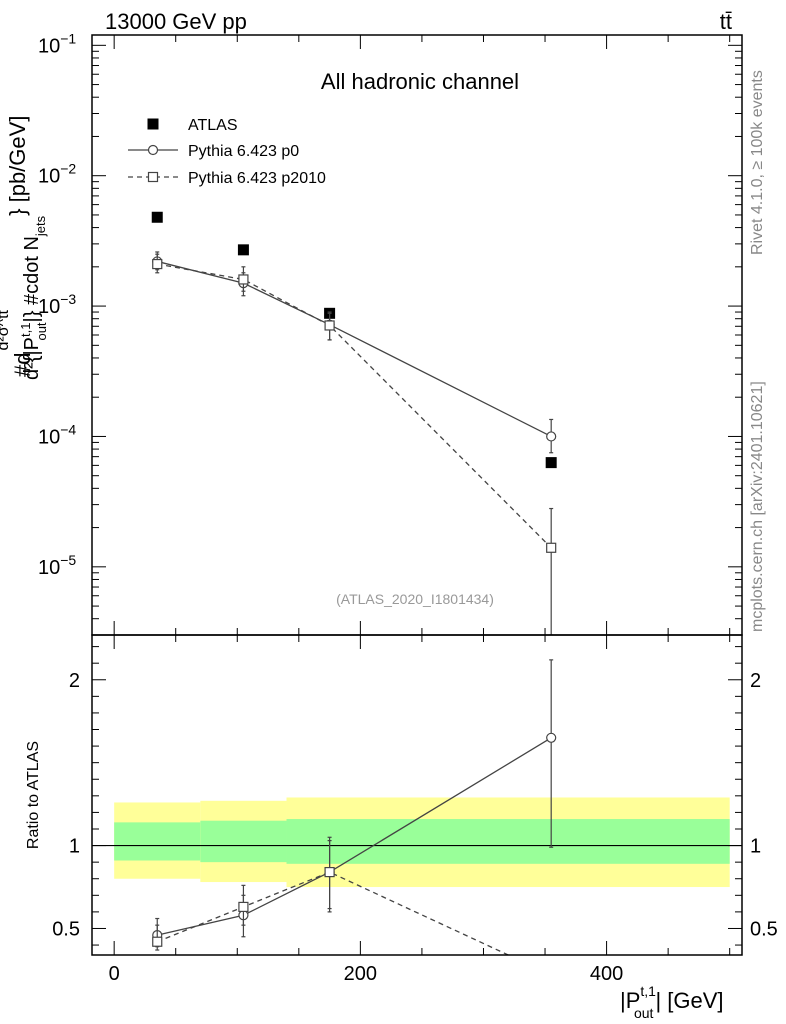  Describe the element at coordinates (57, 43) in the screenshot. I see `main-y-tick-label: 10⁻¹` at that location.